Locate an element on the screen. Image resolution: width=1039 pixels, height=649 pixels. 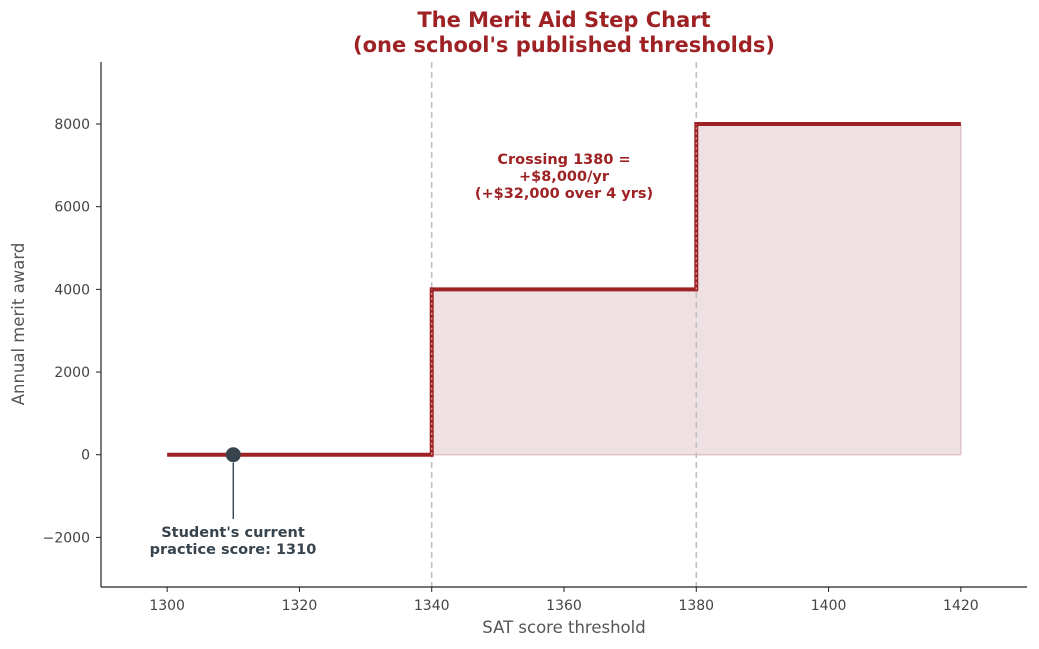
x-tick-label-1380: 1380 is located at coordinates (696, 606).